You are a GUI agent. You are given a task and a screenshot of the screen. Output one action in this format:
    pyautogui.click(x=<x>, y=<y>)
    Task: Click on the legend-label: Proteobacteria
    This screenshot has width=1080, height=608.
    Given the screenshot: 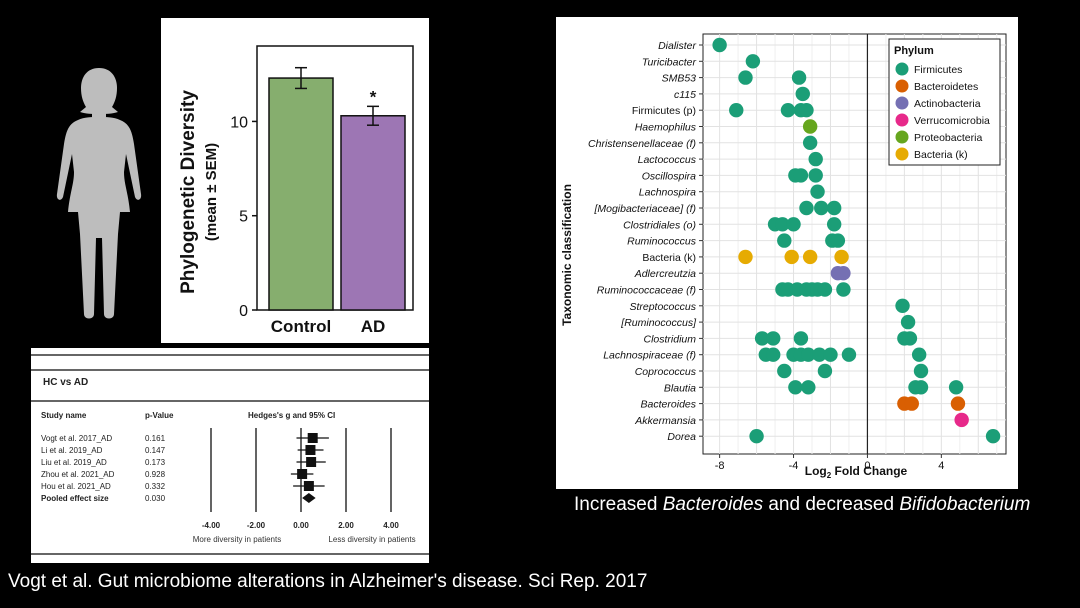 What is the action you would take?
    pyautogui.click(x=948, y=138)
    